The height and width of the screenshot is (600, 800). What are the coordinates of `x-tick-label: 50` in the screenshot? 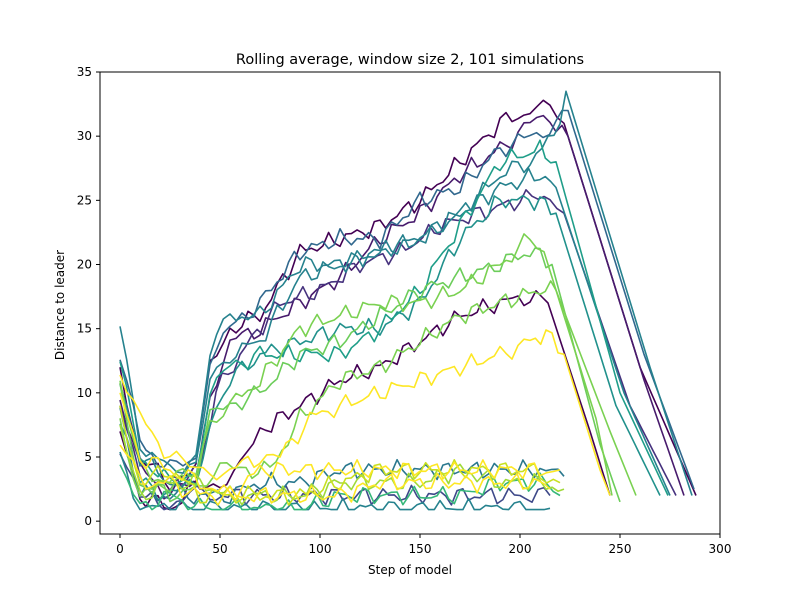 It's located at (219, 549).